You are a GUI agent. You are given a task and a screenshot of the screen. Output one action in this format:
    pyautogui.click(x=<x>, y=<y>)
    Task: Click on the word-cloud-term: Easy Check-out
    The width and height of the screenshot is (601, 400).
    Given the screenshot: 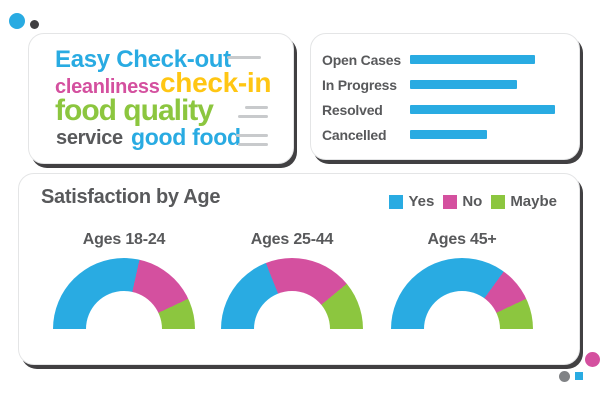 What is the action you would take?
    pyautogui.click(x=143, y=59)
    